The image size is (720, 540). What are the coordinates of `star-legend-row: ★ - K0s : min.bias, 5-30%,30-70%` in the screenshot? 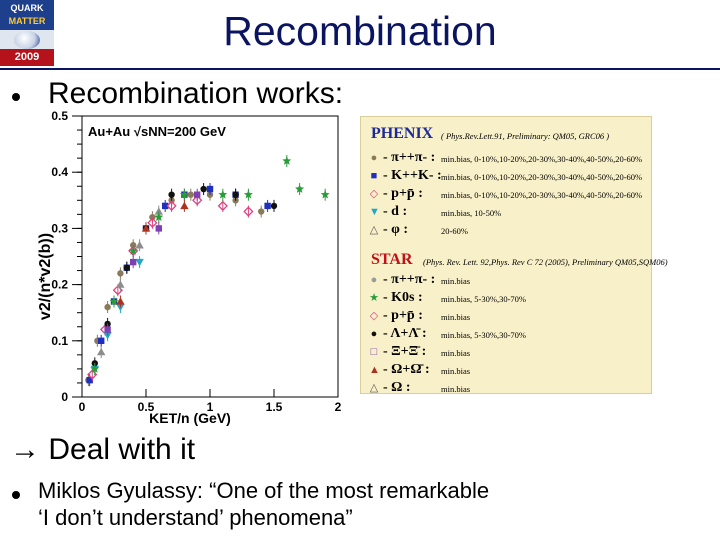 It's located at (508, 298).